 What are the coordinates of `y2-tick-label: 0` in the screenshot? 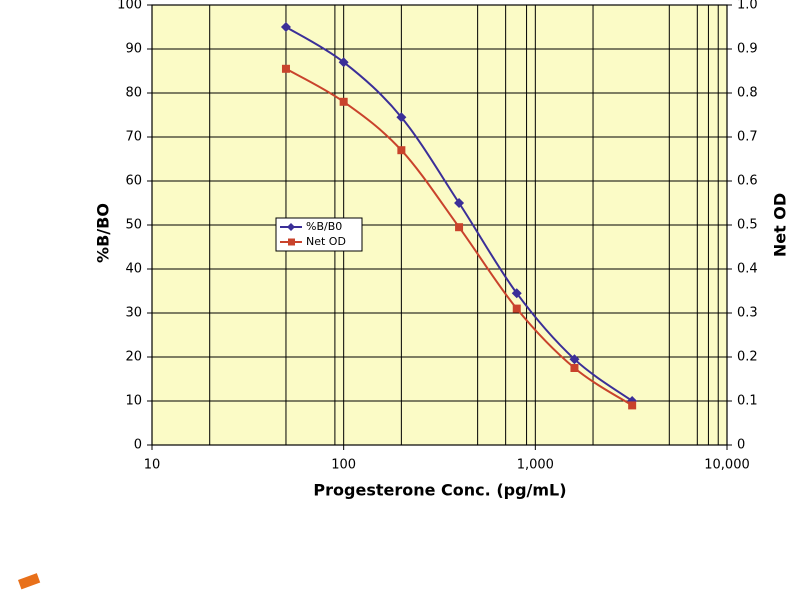 It's located at (741, 445).